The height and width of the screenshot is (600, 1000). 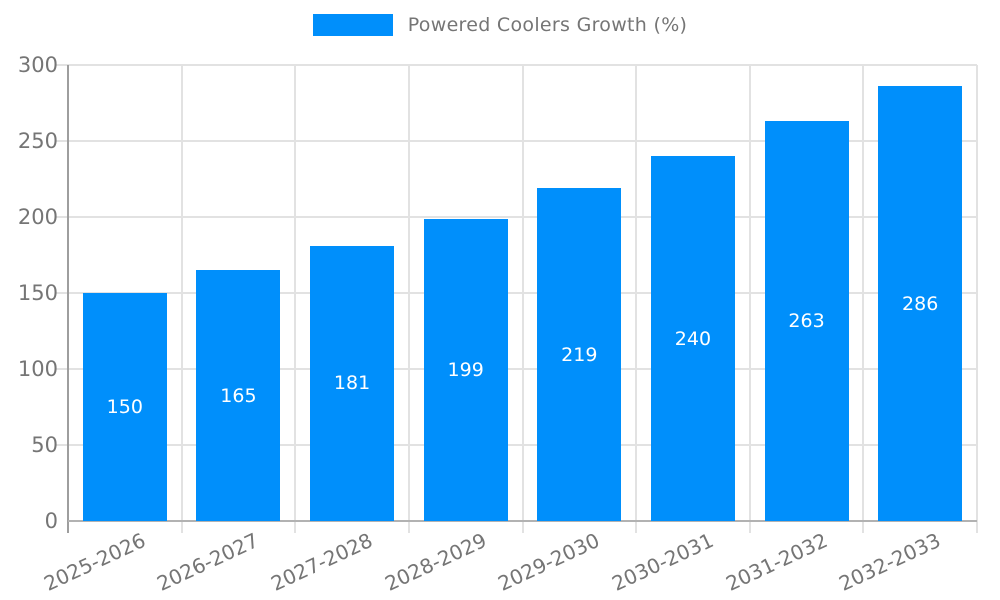 I want to click on y-tick-label: 100, so click(x=37, y=369).